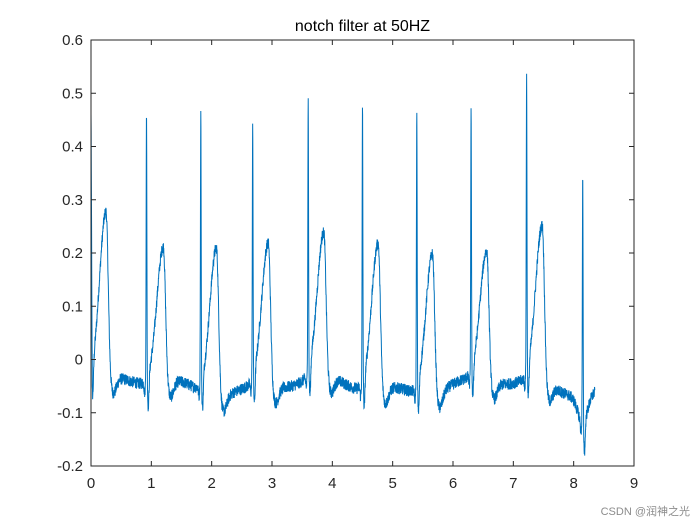 This screenshot has height=525, width=700. What do you see at coordinates (72, 200) in the screenshot?
I see `y-tick-label: 0.3` at bounding box center [72, 200].